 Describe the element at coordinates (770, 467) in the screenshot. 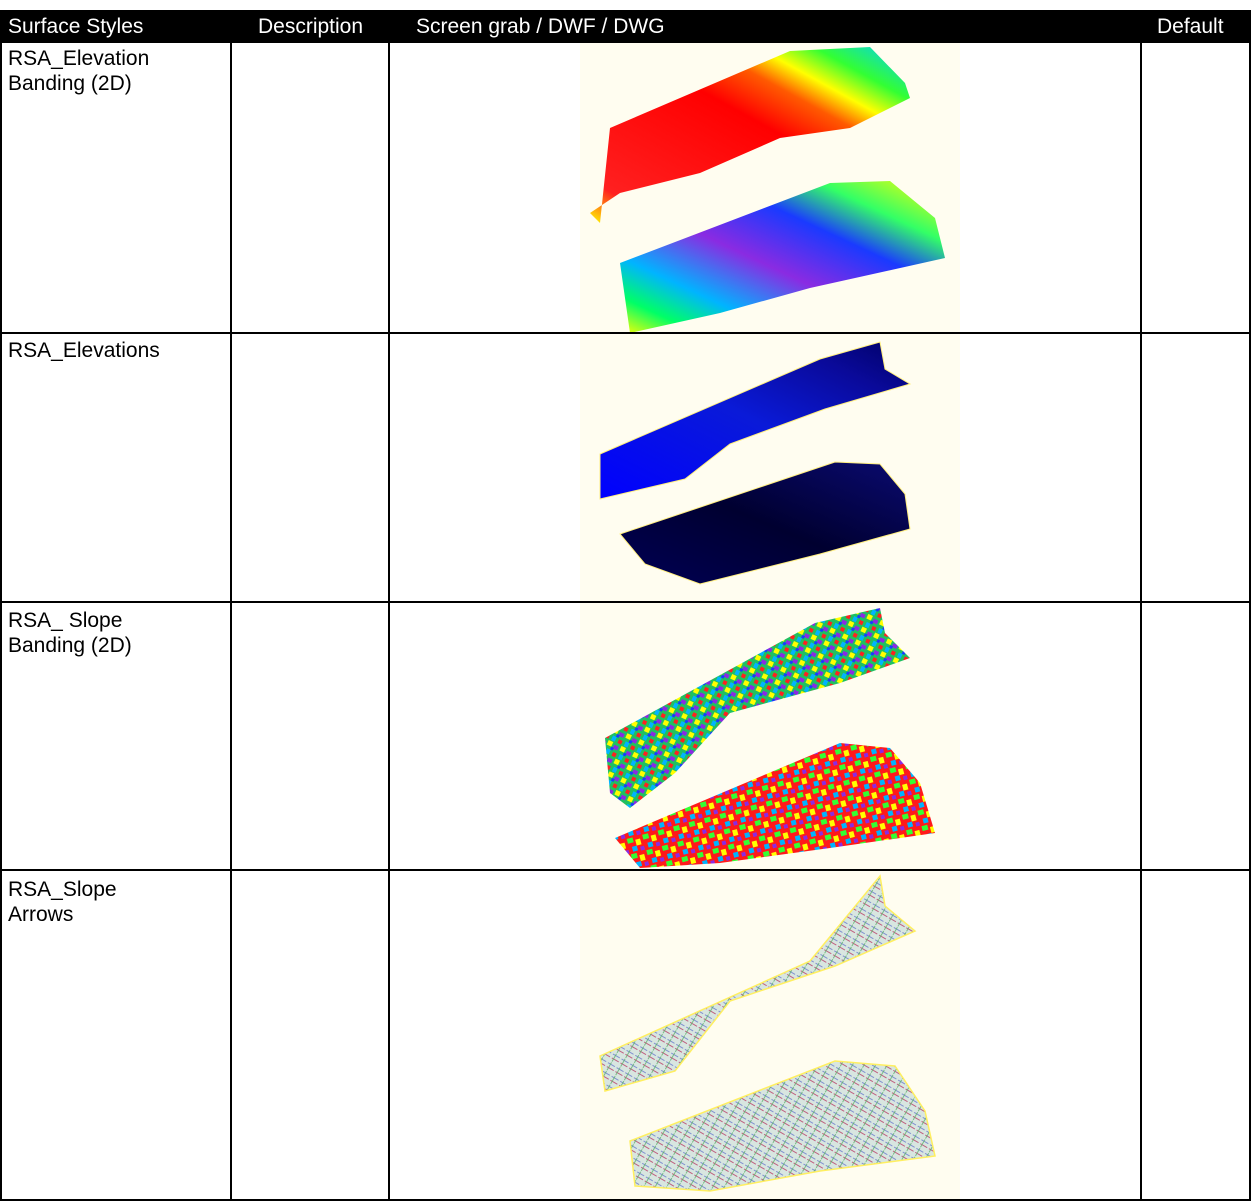

I see `elevations-preview` at that location.